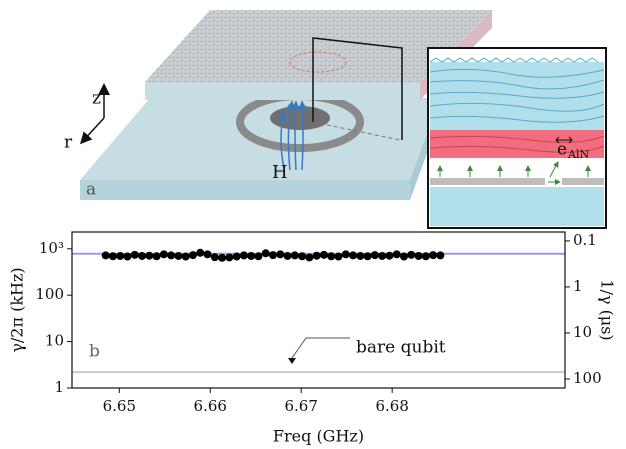 The width and height of the screenshot is (626, 449). Describe the element at coordinates (607, 309) in the screenshot. I see `y2-axis-label: 1/γ (μs)` at that location.